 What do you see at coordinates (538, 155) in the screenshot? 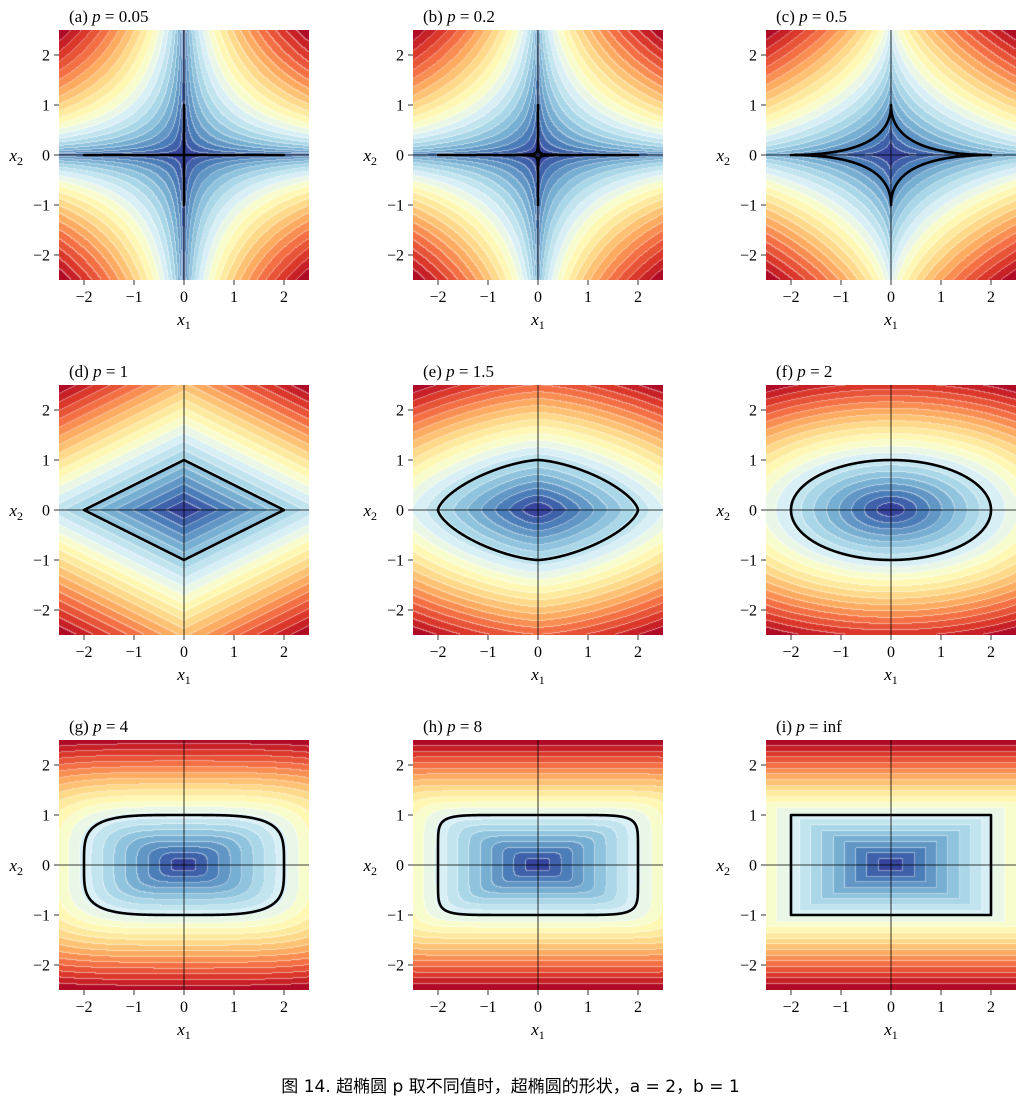
I see `superellipse-curve-b` at bounding box center [538, 155].